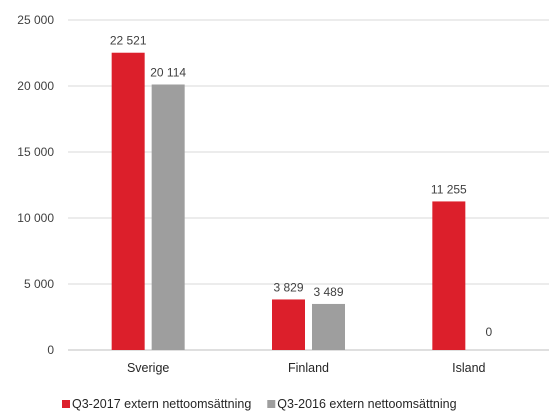 Image resolution: width=554 pixels, height=414 pixels. What do you see at coordinates (35, 86) in the screenshot?
I see `y-tick-label: 20 000` at bounding box center [35, 86].